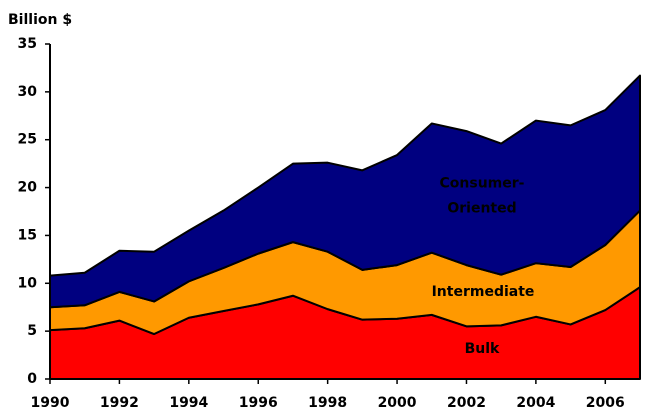 This screenshot has width=646, height=413. Describe the element at coordinates (327, 403) in the screenshot. I see `x-tick-label: 1998` at that location.